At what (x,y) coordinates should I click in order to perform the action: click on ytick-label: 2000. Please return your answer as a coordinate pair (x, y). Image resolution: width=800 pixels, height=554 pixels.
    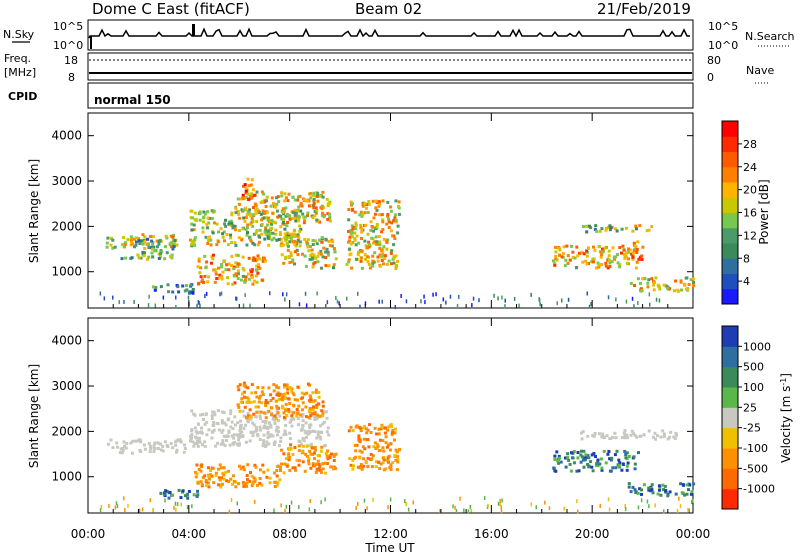
    Looking at the image, I should click on (66, 431).